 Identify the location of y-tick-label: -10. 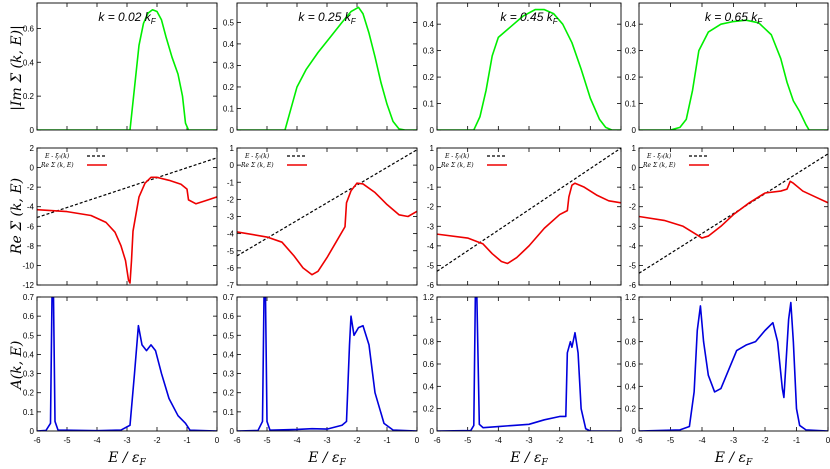
(28, 265).